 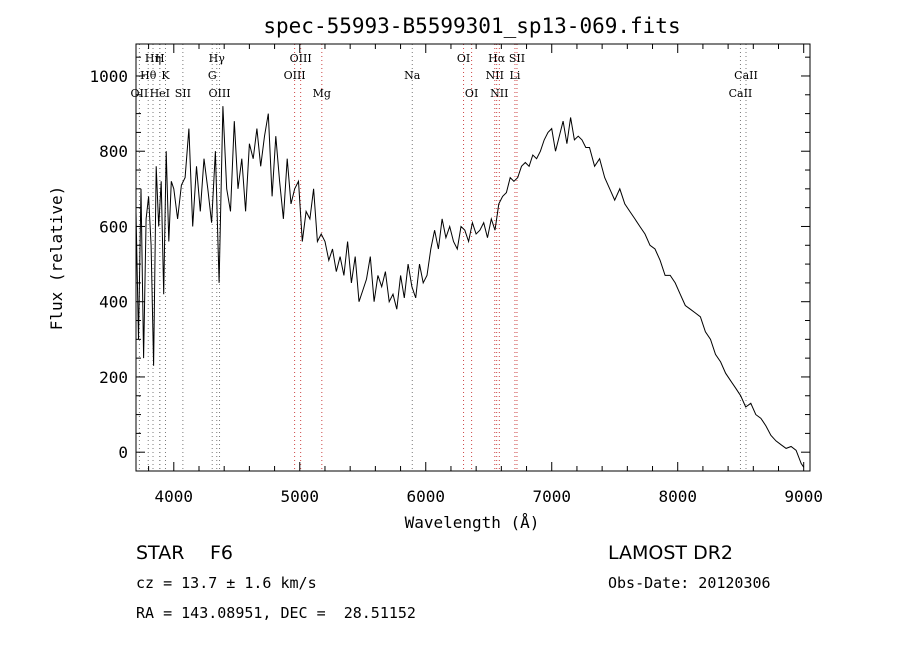 What do you see at coordinates (113, 151) in the screenshot?
I see `y-tick-label: 800` at bounding box center [113, 151].